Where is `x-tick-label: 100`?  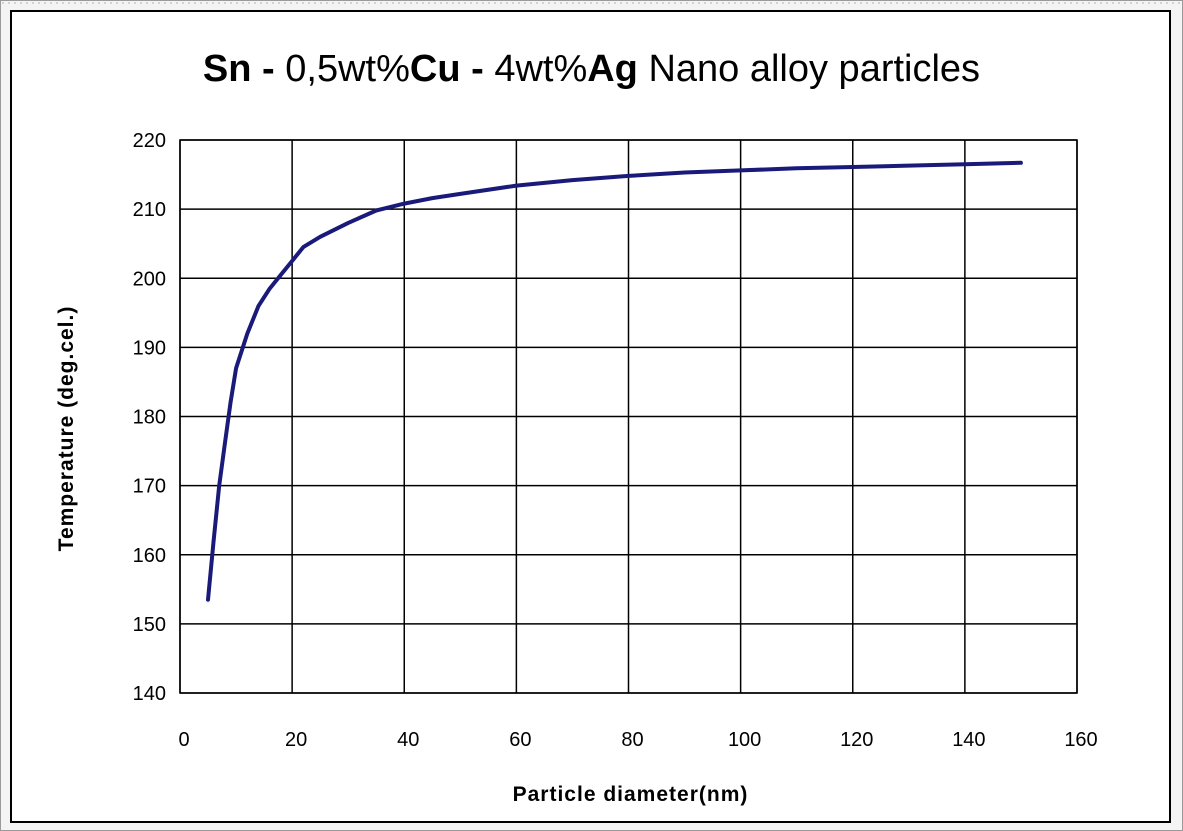
x-tick-label: 100 is located at coordinates (744, 740).